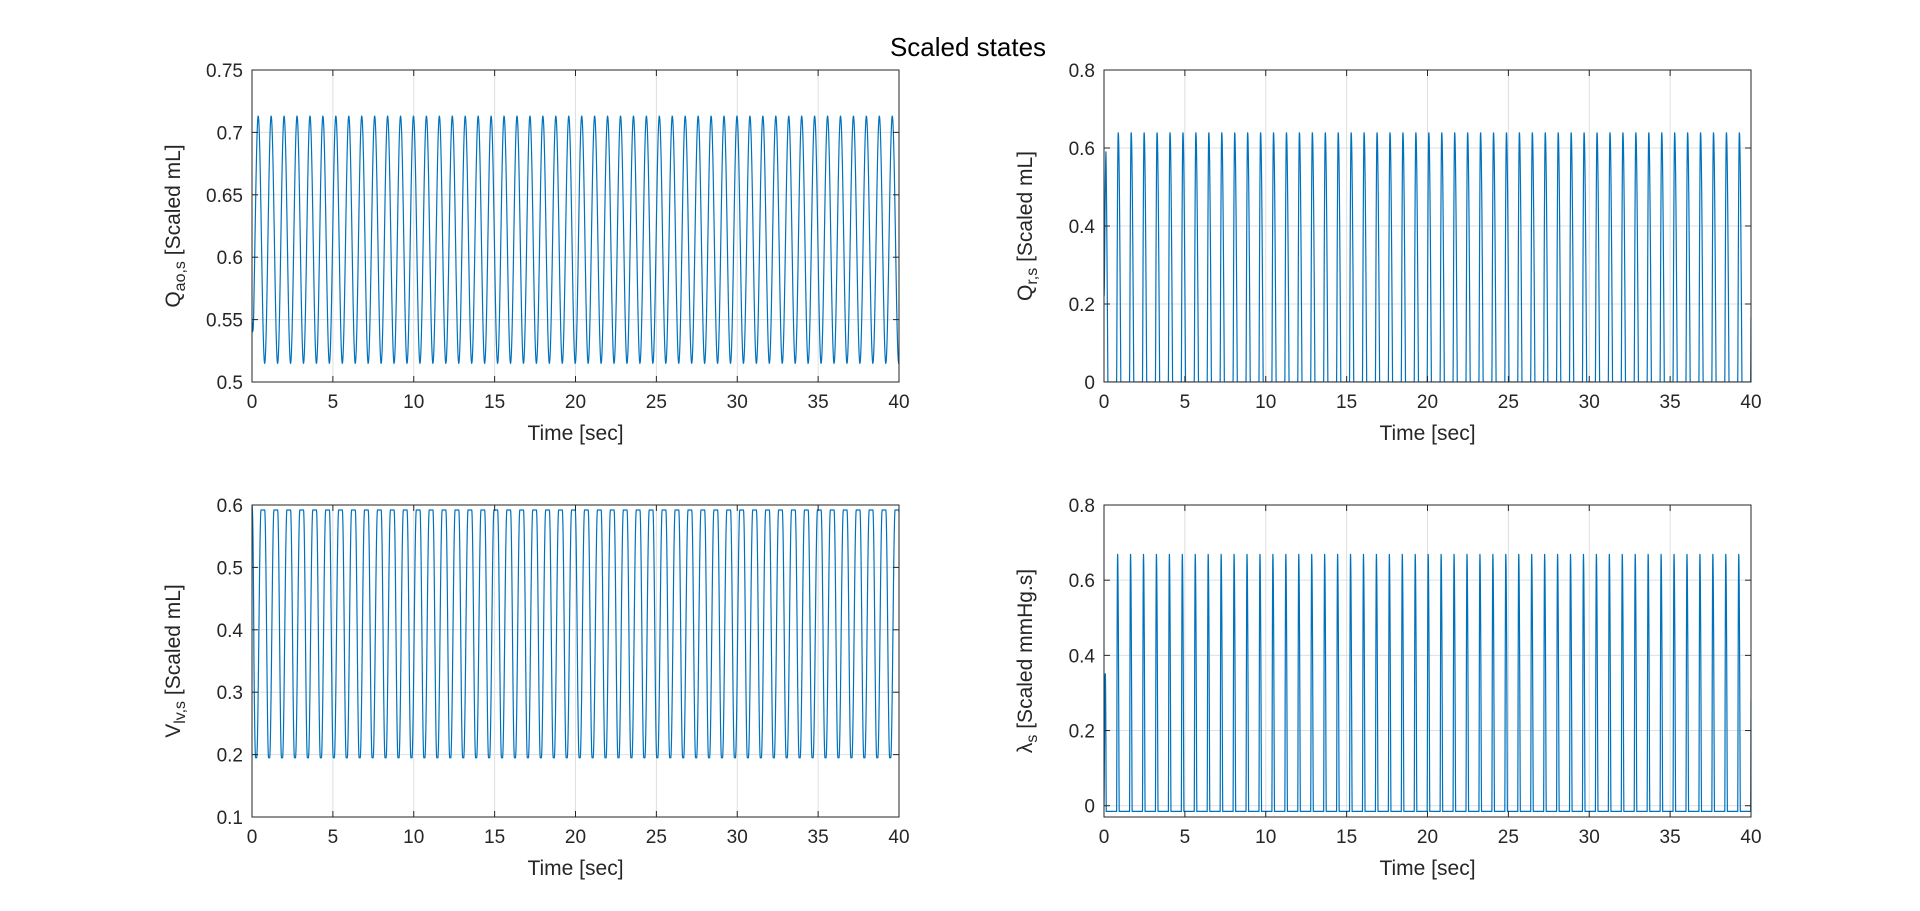 This screenshot has width=1920, height=911. What do you see at coordinates (1032, 276) in the screenshot?
I see `y-label-subscript: r,s` at bounding box center [1032, 276].